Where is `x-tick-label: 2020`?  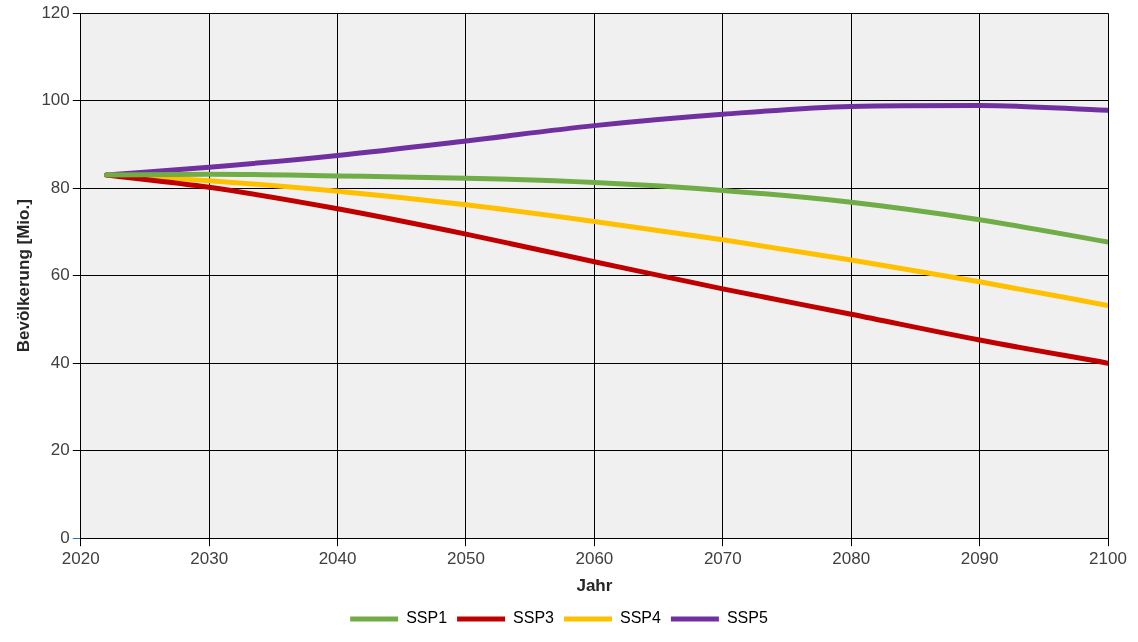 x-tick-label: 2020 is located at coordinates (80, 559).